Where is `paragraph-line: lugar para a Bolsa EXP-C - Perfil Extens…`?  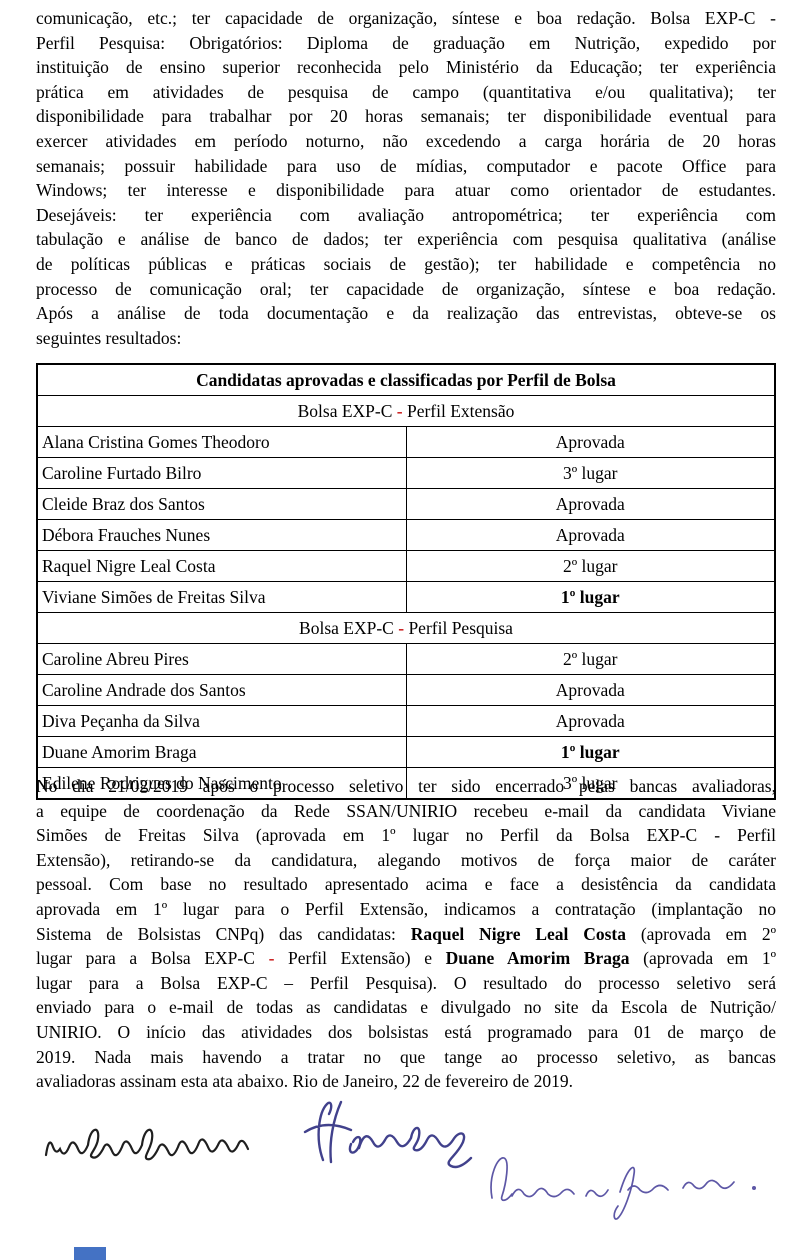
paragraph-line: lugar para a Bolsa EXP-C - Perfil Extens… is located at coordinates (406, 958).